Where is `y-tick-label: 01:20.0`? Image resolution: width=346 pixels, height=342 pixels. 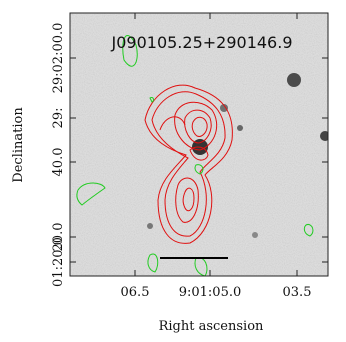 y-tick-label: 01:20.0 is located at coordinates (58, 262).